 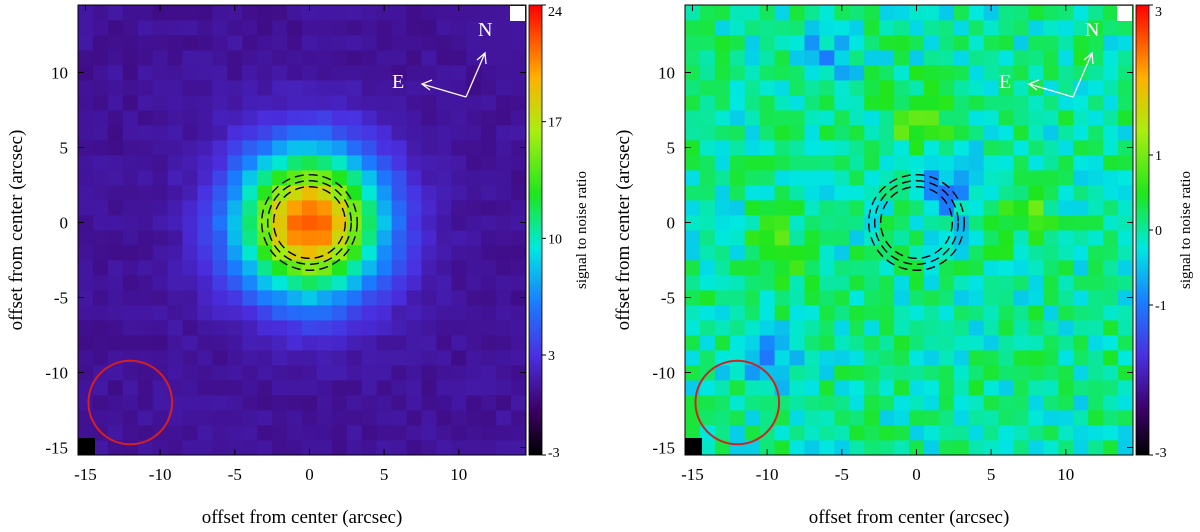 I want to click on left-compass-north-arrow, so click(x=475, y=75).